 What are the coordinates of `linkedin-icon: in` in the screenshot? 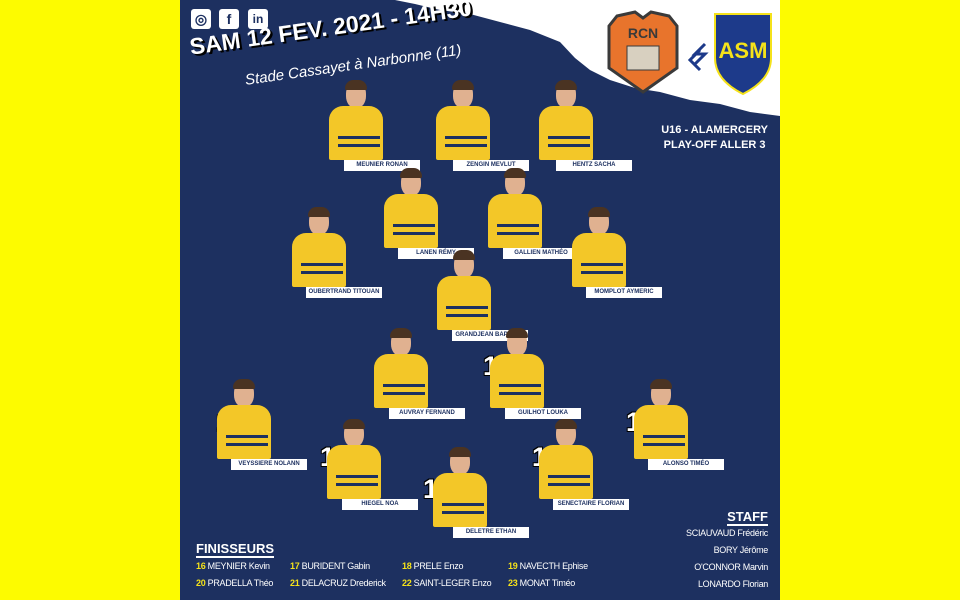 It's located at (258, 19).